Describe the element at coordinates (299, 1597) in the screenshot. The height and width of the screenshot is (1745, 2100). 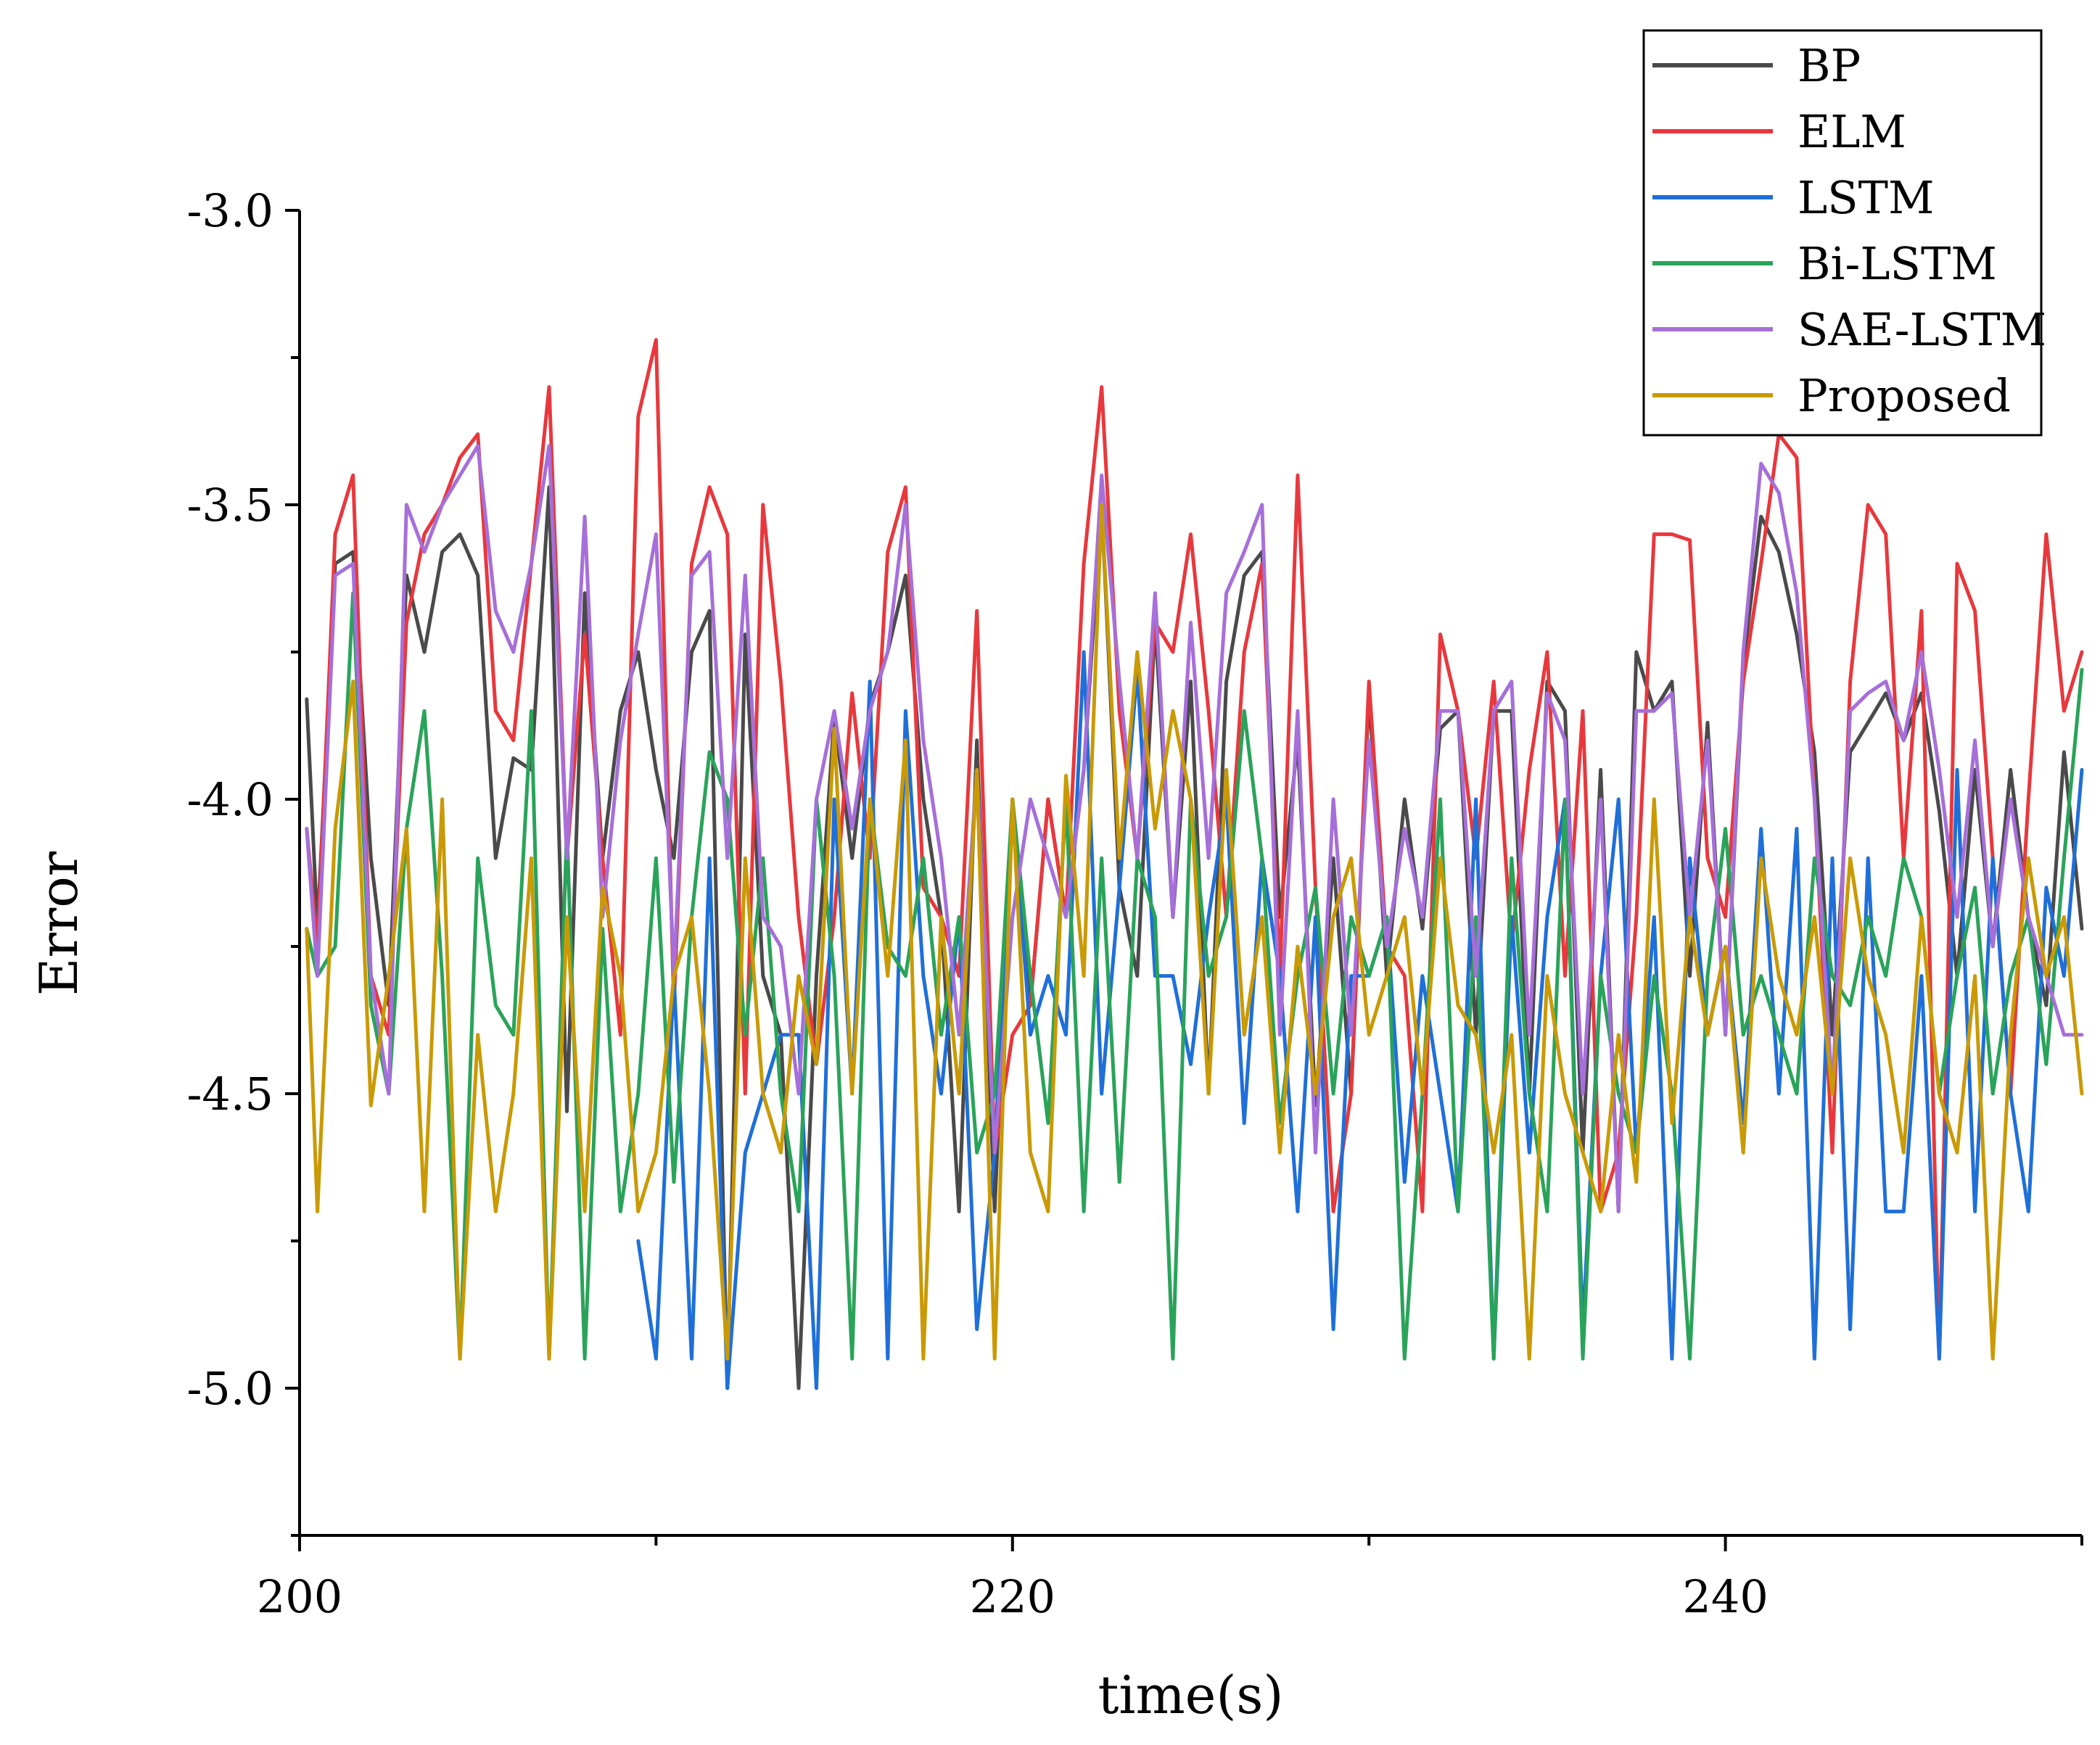
I see `x-tick-label: 200` at that location.